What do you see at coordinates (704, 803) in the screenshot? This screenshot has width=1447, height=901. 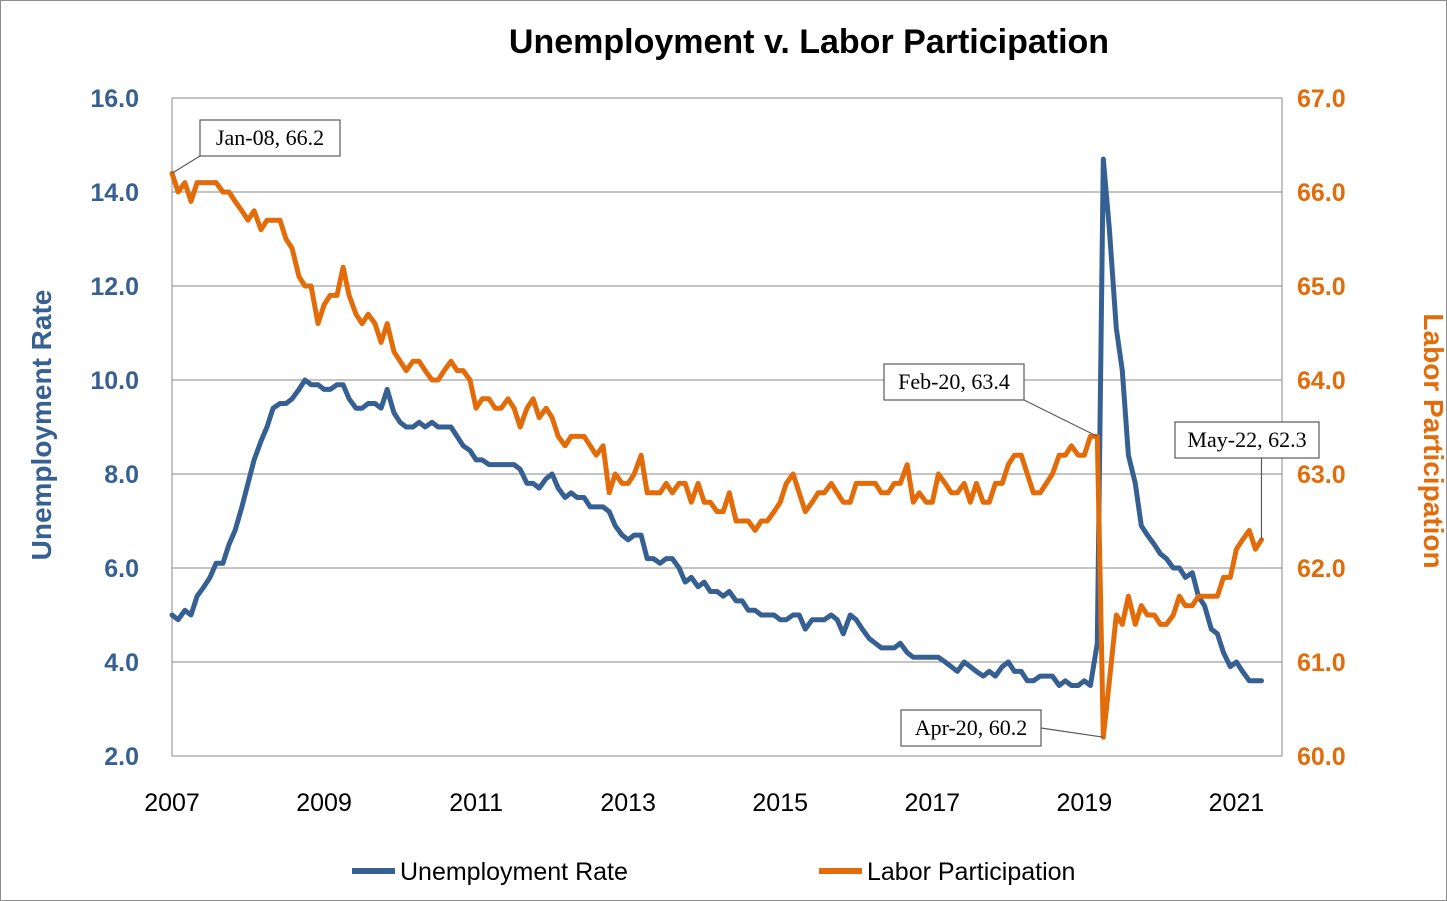 I see `x-axis-ticks: 2007 2009 2011 2013 2015 2017 2019 2021` at bounding box center [704, 803].